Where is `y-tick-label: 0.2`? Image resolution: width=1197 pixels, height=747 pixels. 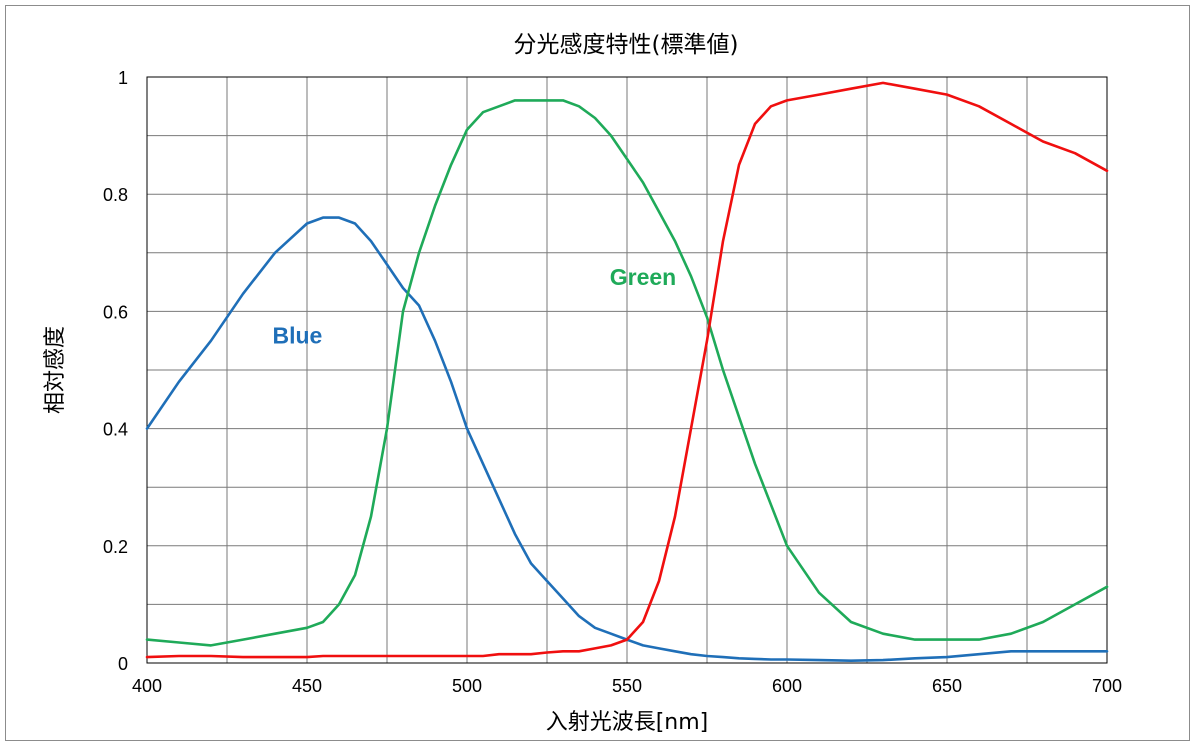
y-tick-label: 0.2 is located at coordinates (115, 547).